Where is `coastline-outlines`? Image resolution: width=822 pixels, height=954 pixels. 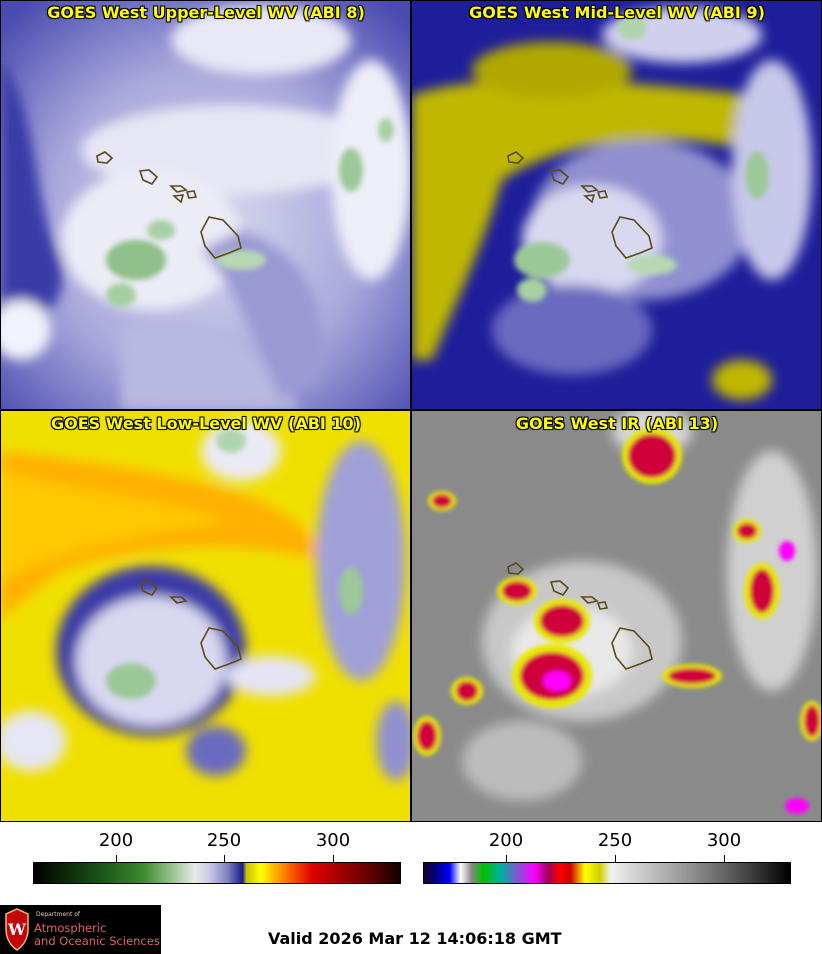
coastline-outlines is located at coordinates (169, 205).